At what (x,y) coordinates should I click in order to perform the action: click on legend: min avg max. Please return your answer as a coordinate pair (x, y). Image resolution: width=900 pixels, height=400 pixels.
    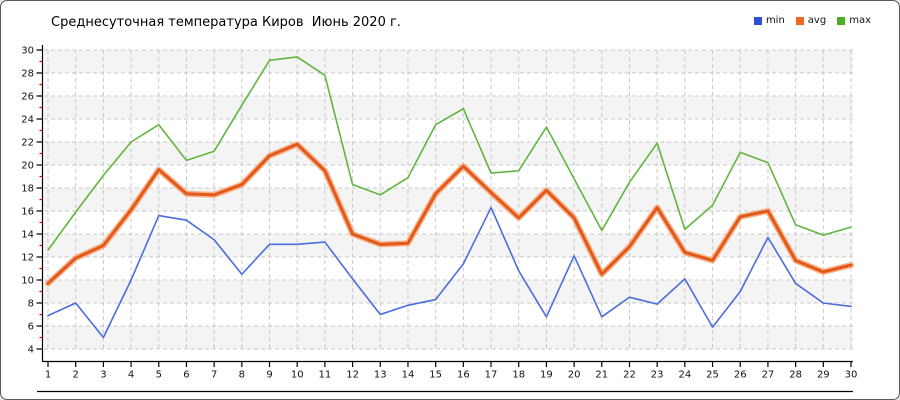
    Looking at the image, I should click on (812, 20).